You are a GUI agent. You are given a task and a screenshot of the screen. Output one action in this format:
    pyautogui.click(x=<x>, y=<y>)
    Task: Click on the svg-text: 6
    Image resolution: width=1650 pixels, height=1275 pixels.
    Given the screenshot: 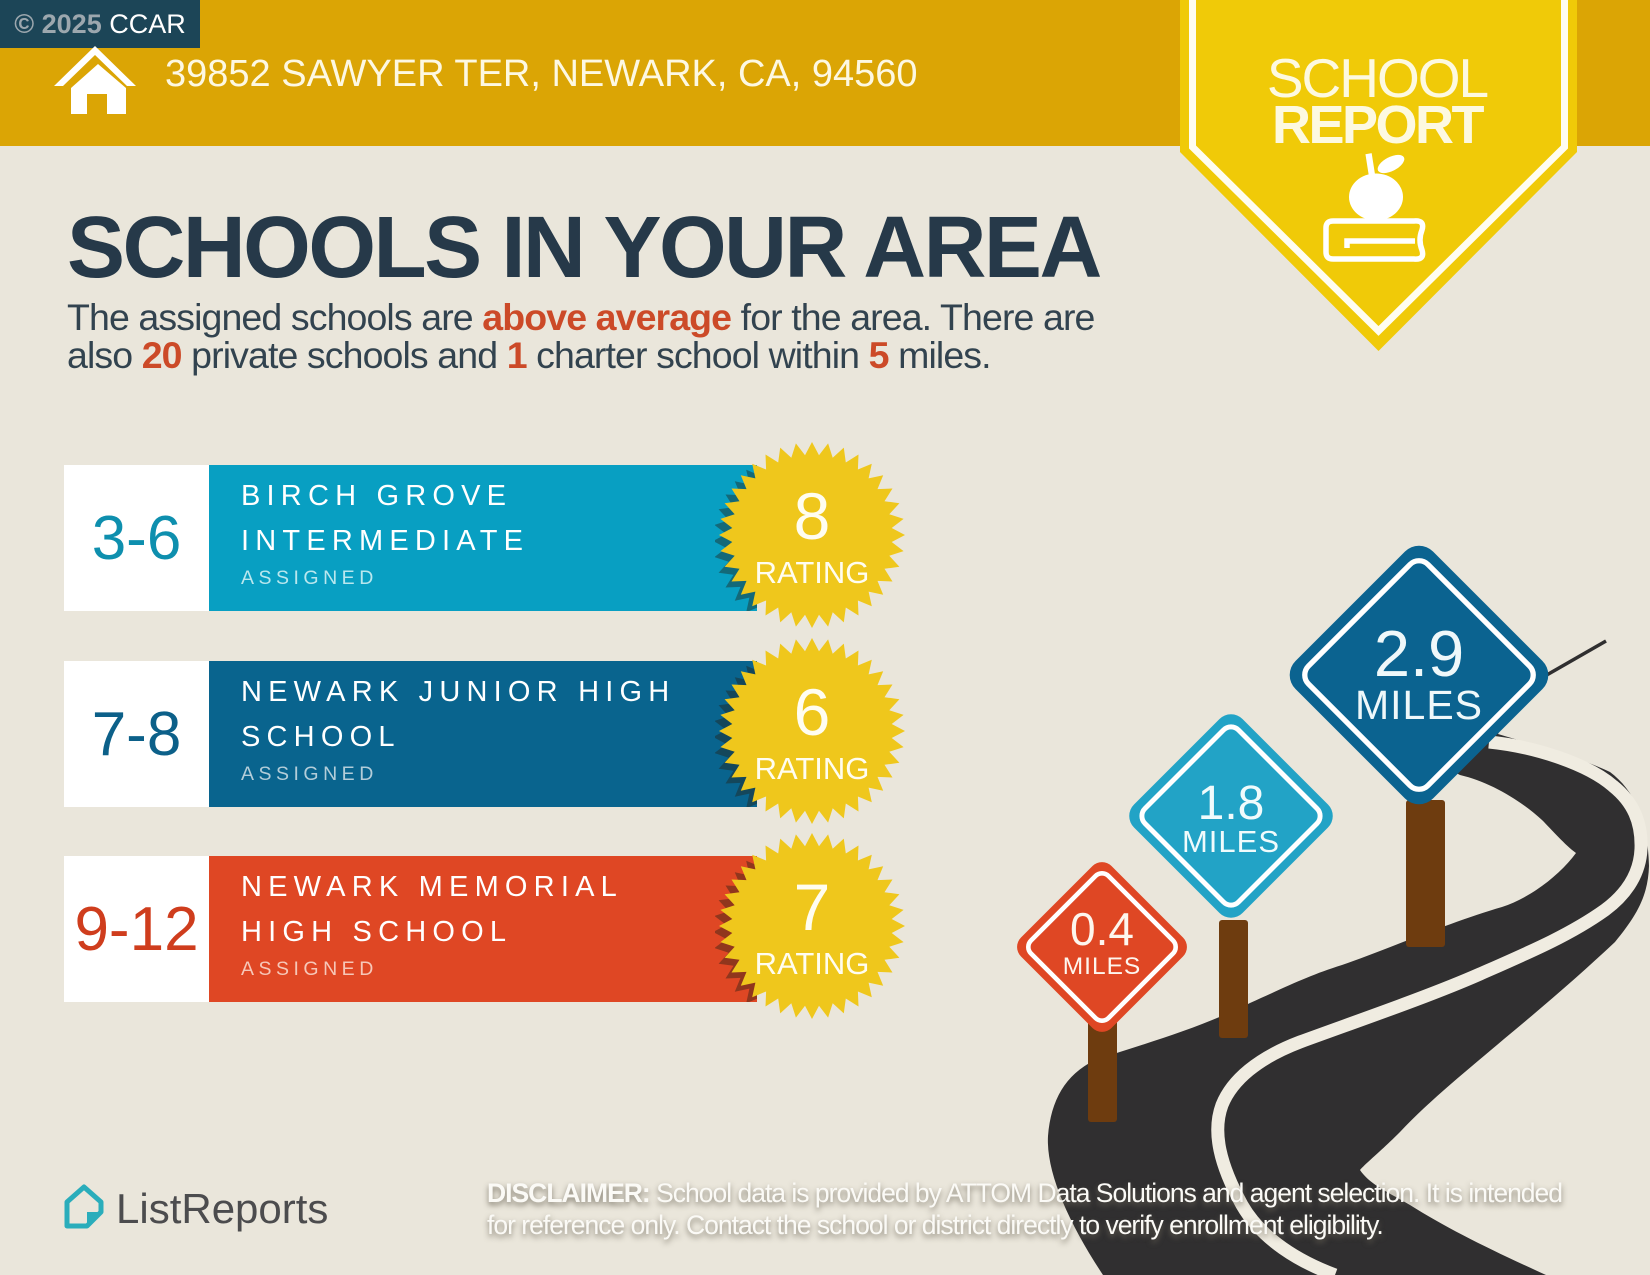 What is the action you would take?
    pyautogui.click(x=812, y=712)
    